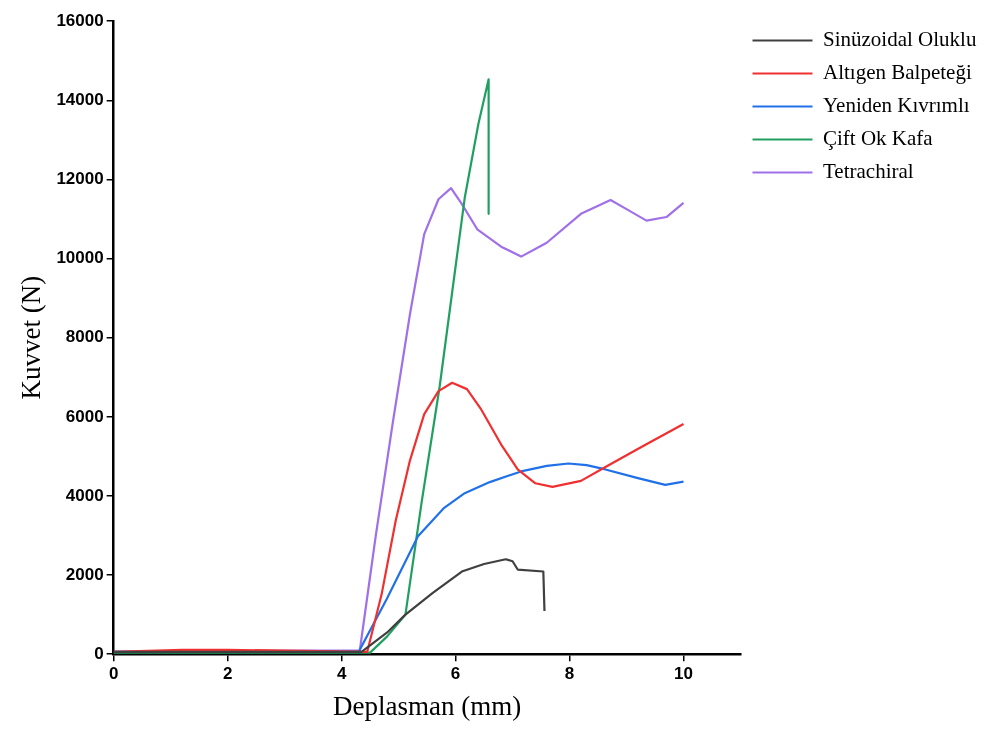 This screenshot has height=747, width=1007. What do you see at coordinates (900, 39) in the screenshot?
I see `legend-label: Sinüzoidal Oluklu` at bounding box center [900, 39].